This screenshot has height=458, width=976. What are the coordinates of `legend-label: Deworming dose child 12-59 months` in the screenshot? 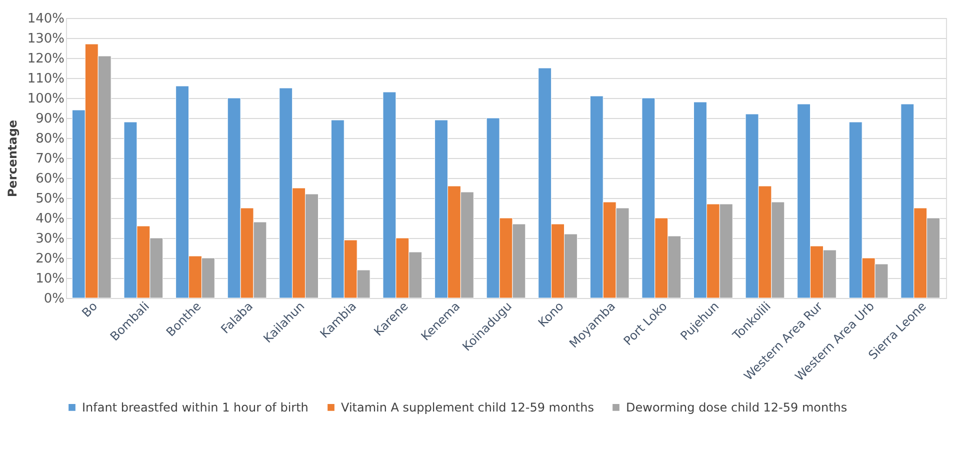 It's located at (737, 407).